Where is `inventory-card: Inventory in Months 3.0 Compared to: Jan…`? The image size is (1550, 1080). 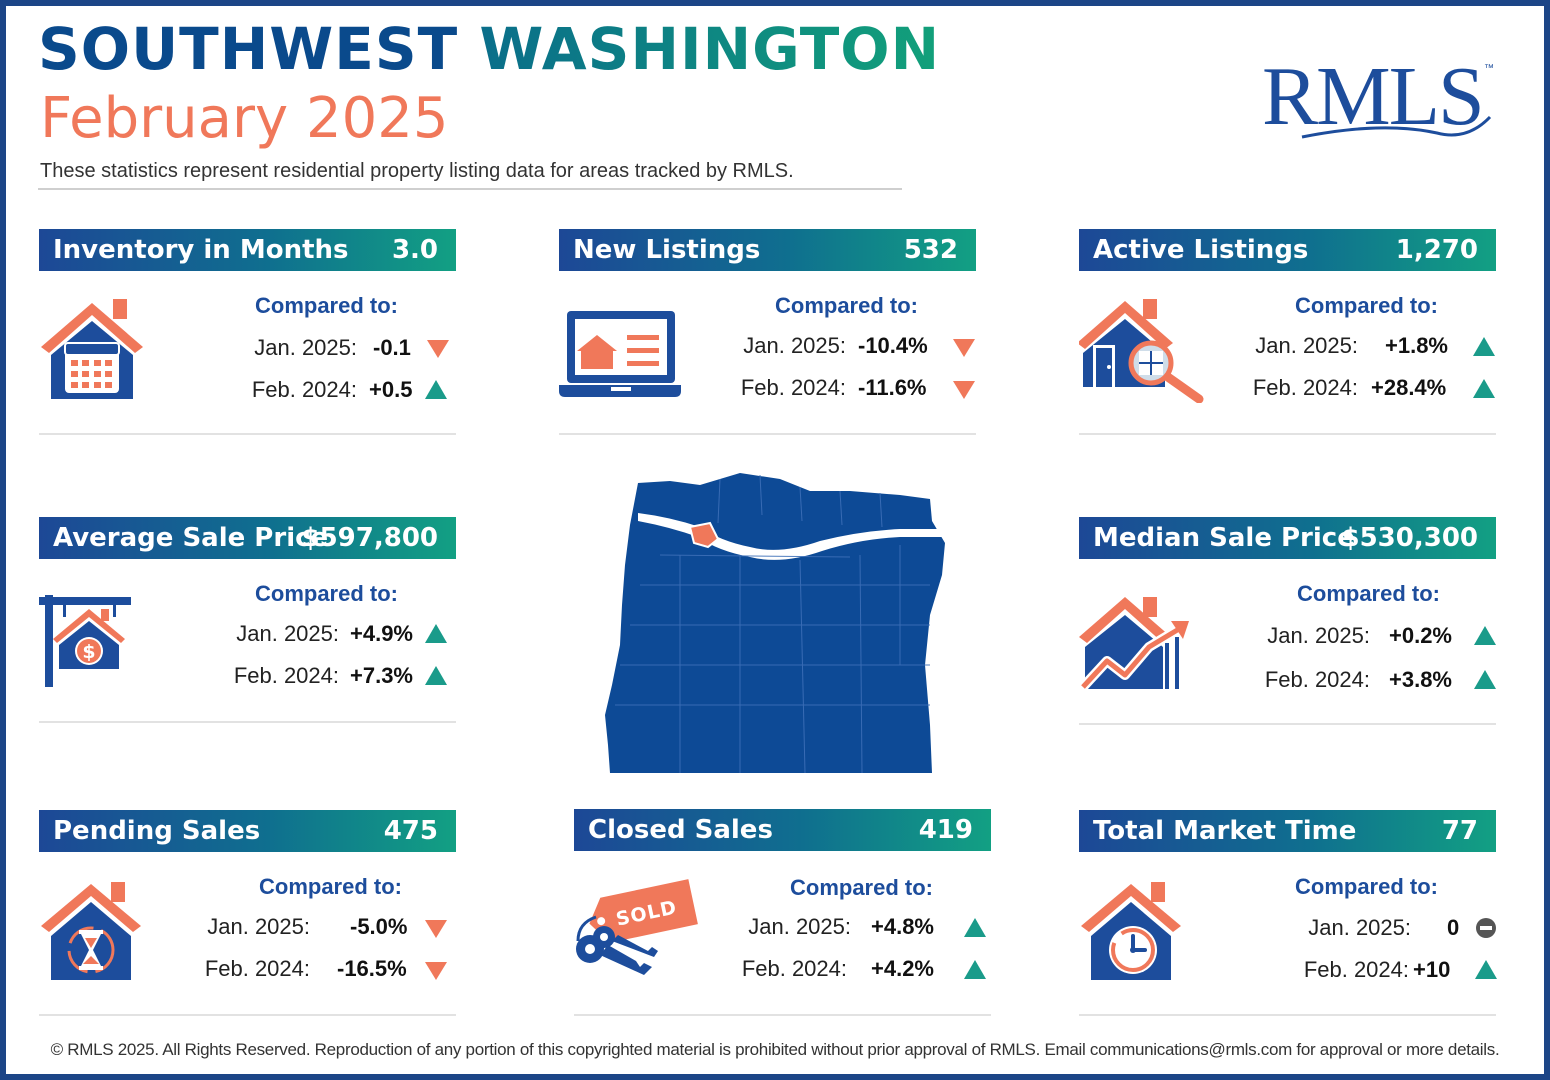
inventory-card: Inventory in Months 3.0 Compared to: Jan… is located at coordinates (247, 334).